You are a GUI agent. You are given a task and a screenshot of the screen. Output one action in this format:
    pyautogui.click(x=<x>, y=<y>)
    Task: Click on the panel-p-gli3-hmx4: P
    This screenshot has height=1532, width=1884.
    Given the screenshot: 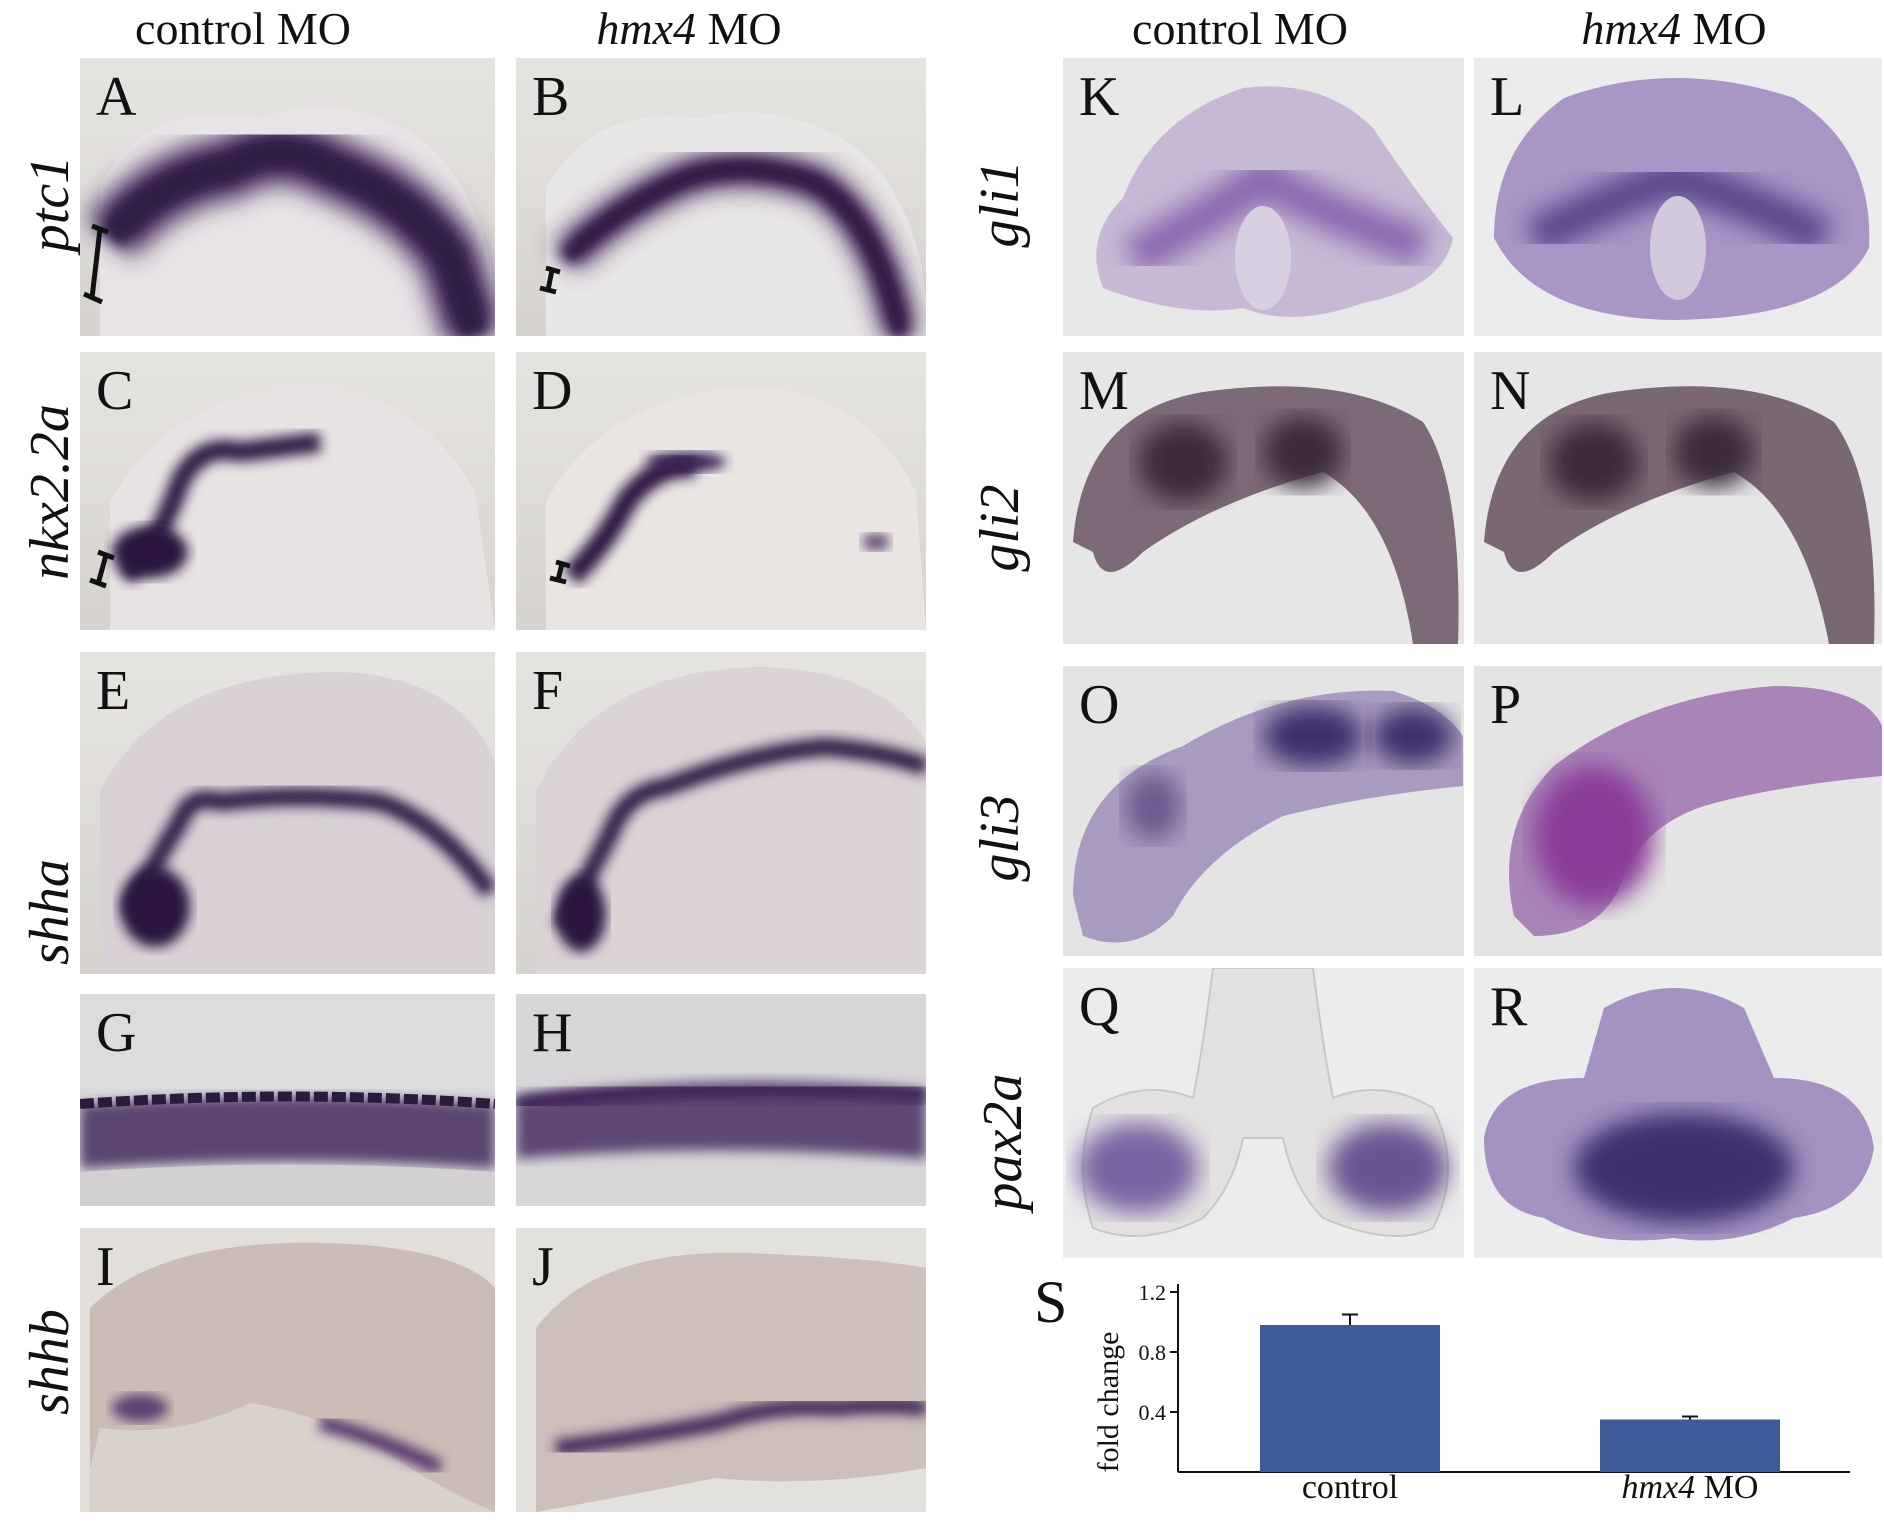 What is the action you would take?
    pyautogui.click(x=1678, y=811)
    